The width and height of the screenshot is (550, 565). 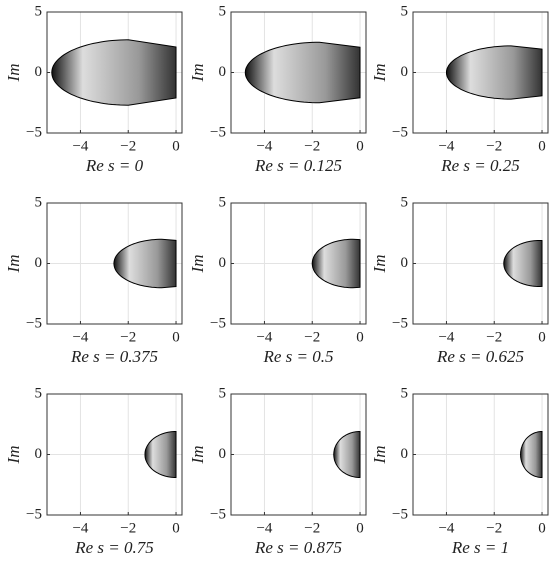 What do you see at coordinates (297, 356) in the screenshot?
I see `x-axis-label: Re s = 0.5` at bounding box center [297, 356].